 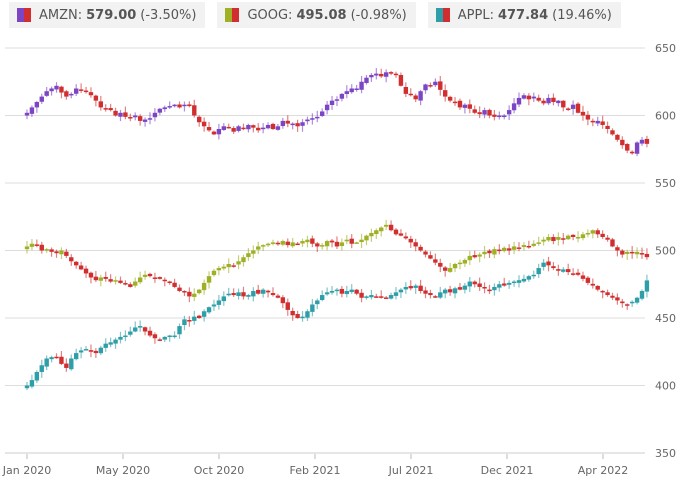 What do you see at coordinates (321, 15) in the screenshot?
I see `legend-value: 495.08` at bounding box center [321, 15].